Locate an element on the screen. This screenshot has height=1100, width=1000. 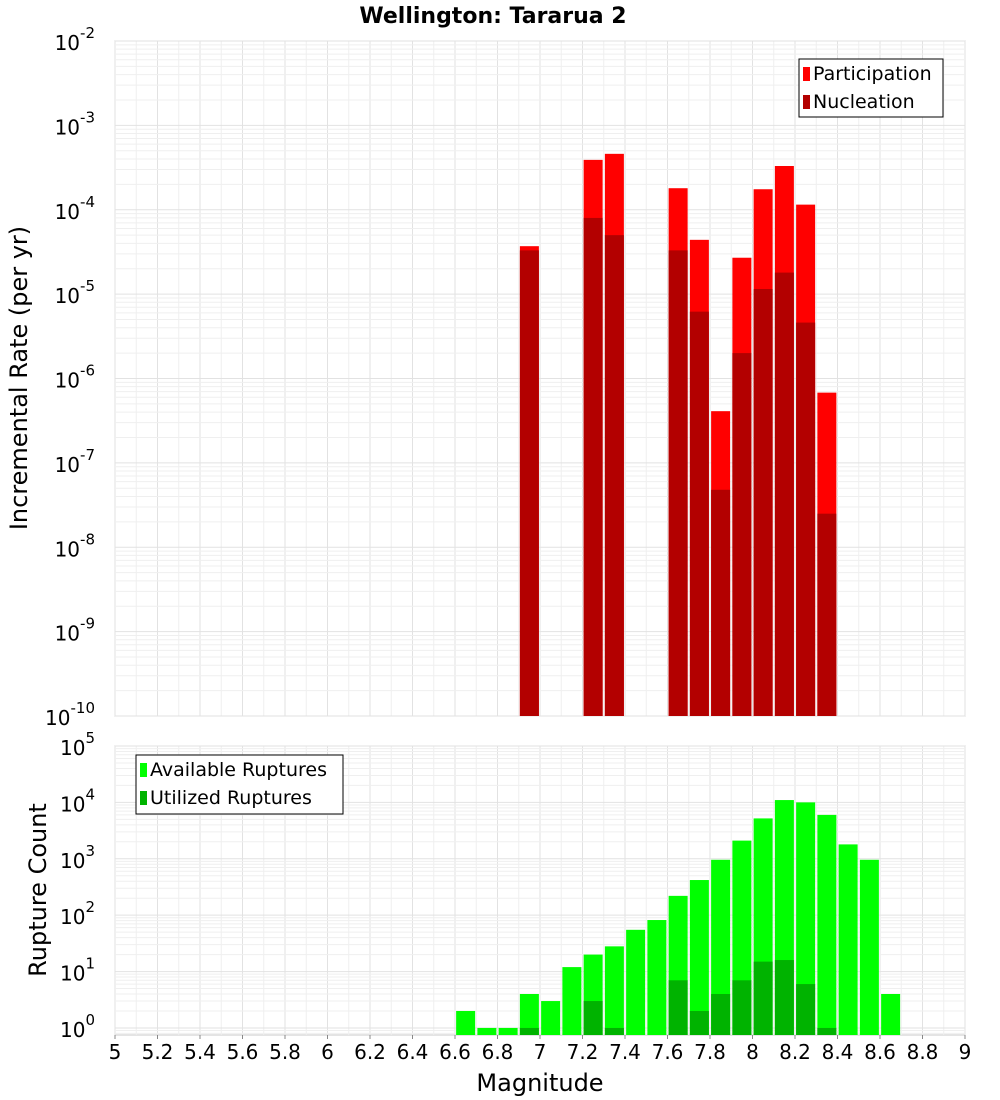
y-tick-exponent: -4 is located at coordinates (87, 202).